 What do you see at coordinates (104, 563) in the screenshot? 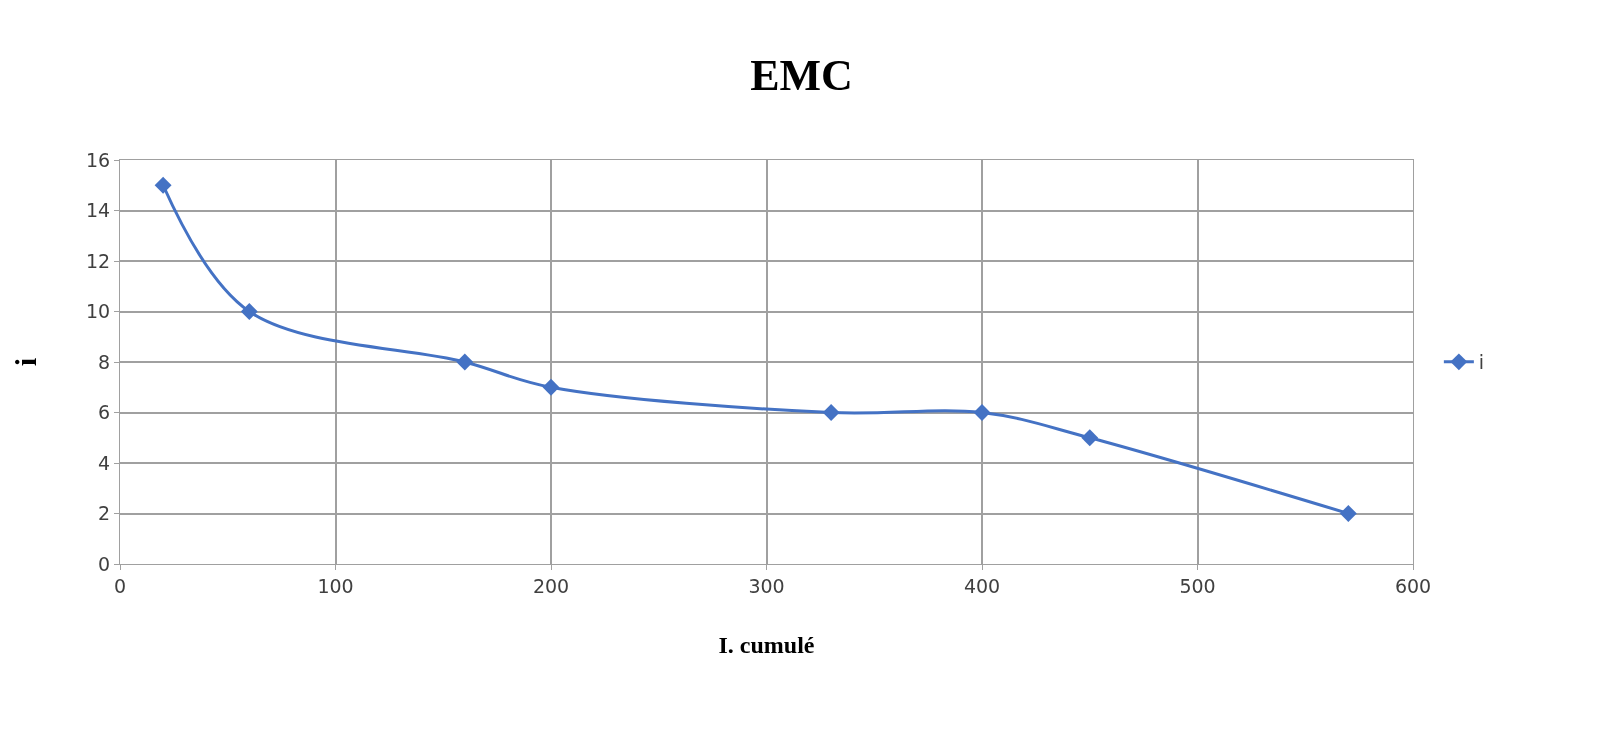
I see `y-tick-label: 0` at bounding box center [104, 563].